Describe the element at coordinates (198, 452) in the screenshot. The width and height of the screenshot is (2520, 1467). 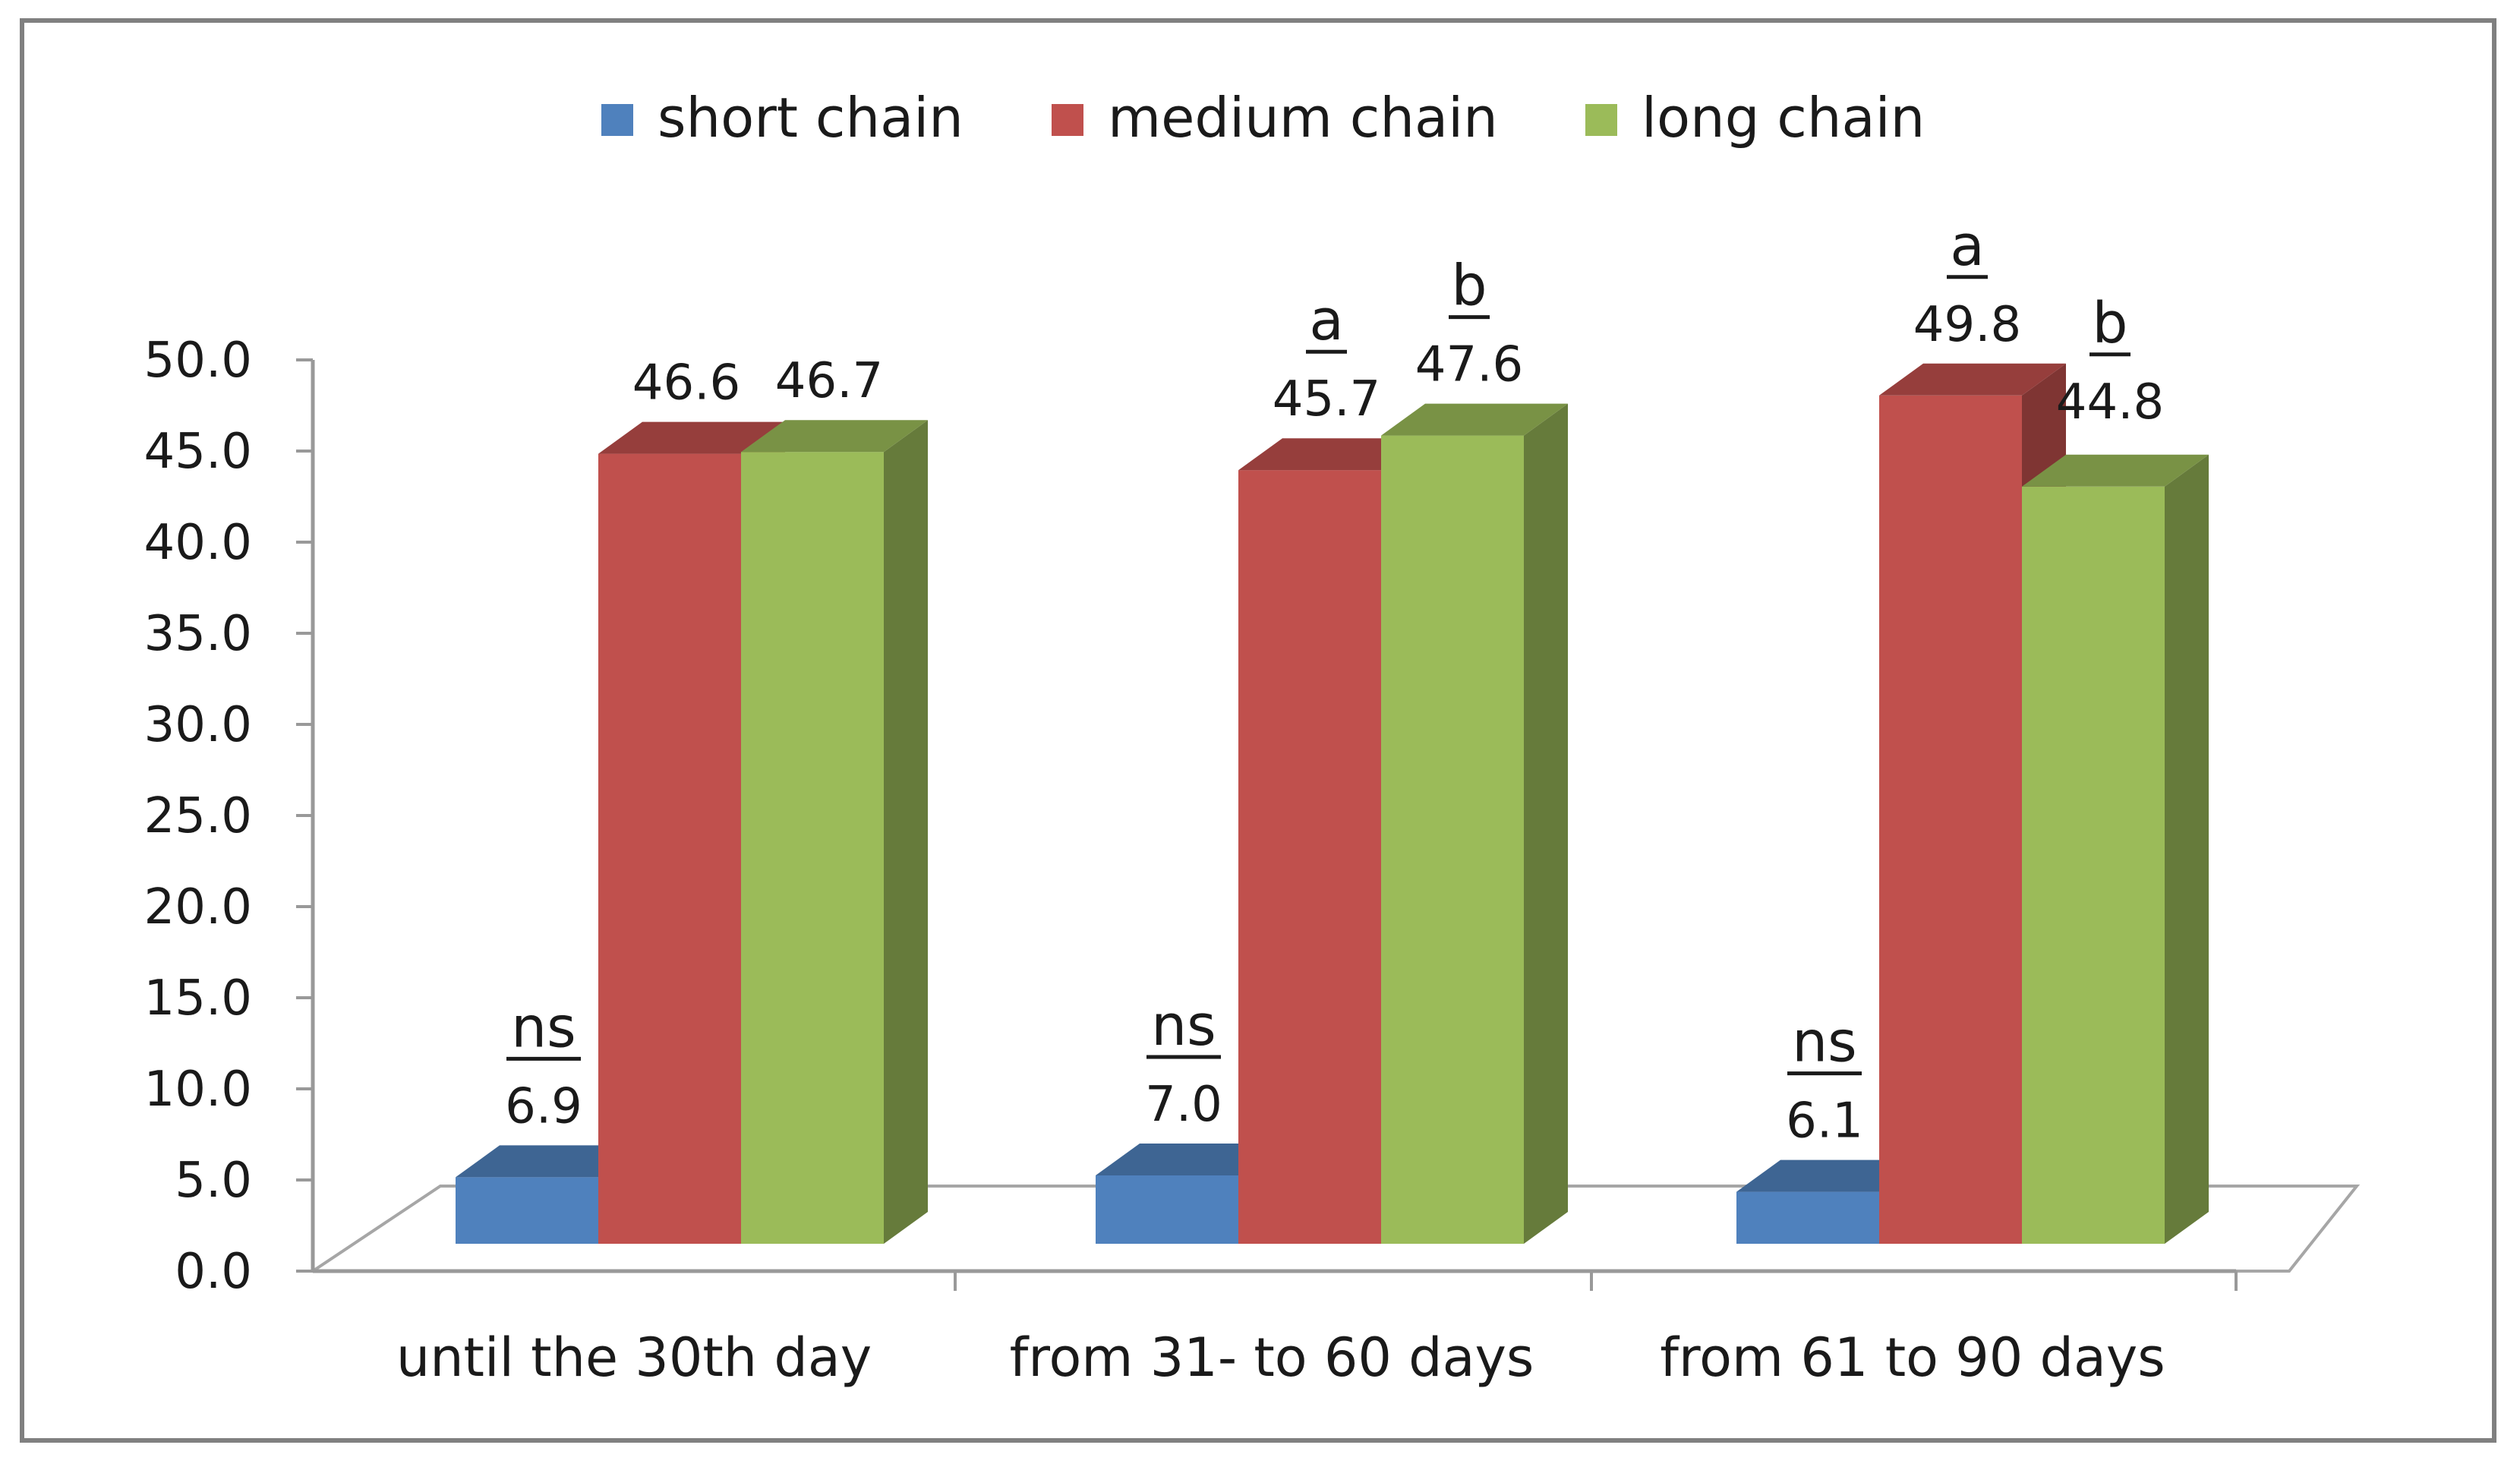
I see `y-tick-label: 45.0` at that location.